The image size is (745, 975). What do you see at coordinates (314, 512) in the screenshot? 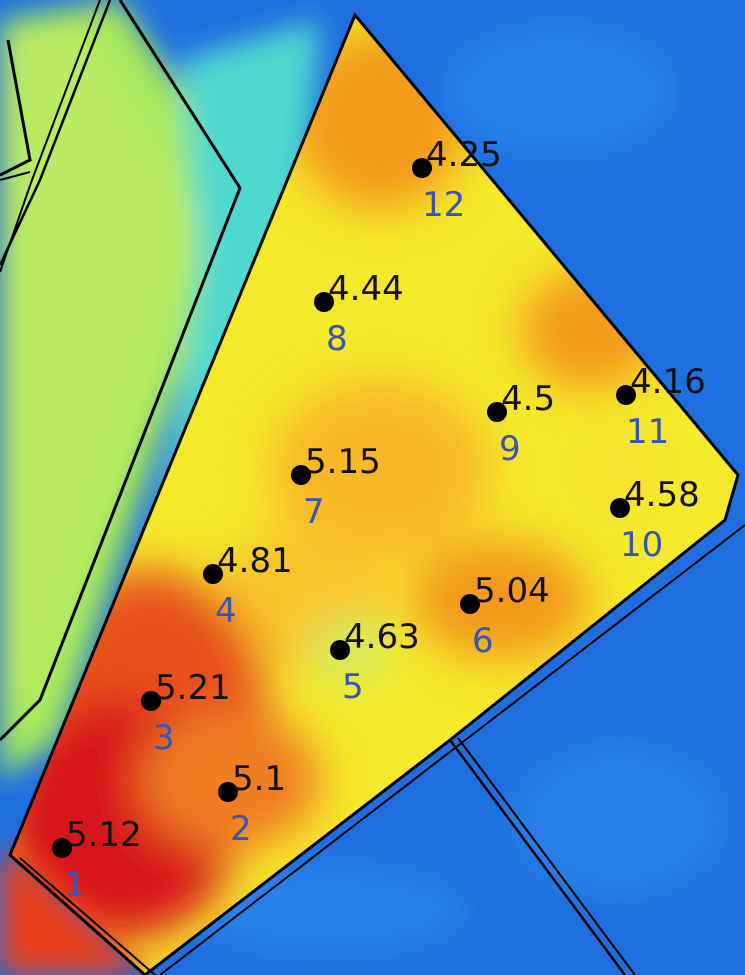
I see `sample-point-id: 7` at bounding box center [314, 512].